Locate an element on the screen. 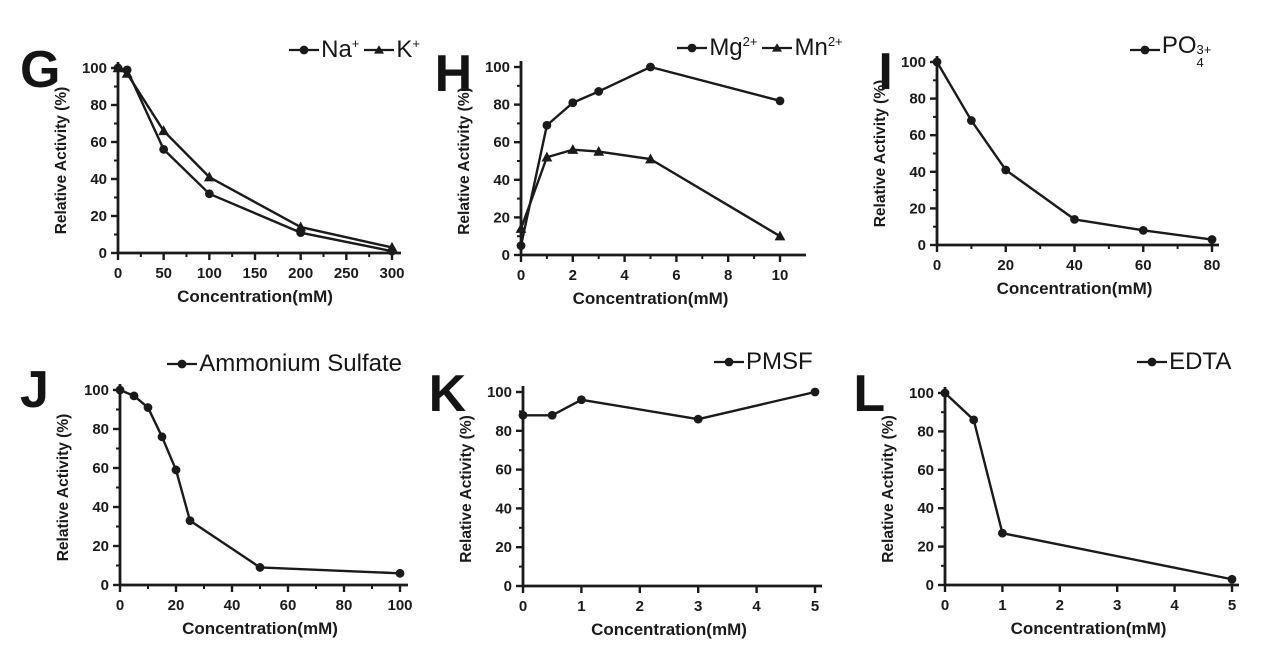  x-tick-label: 3 is located at coordinates (1117, 605).